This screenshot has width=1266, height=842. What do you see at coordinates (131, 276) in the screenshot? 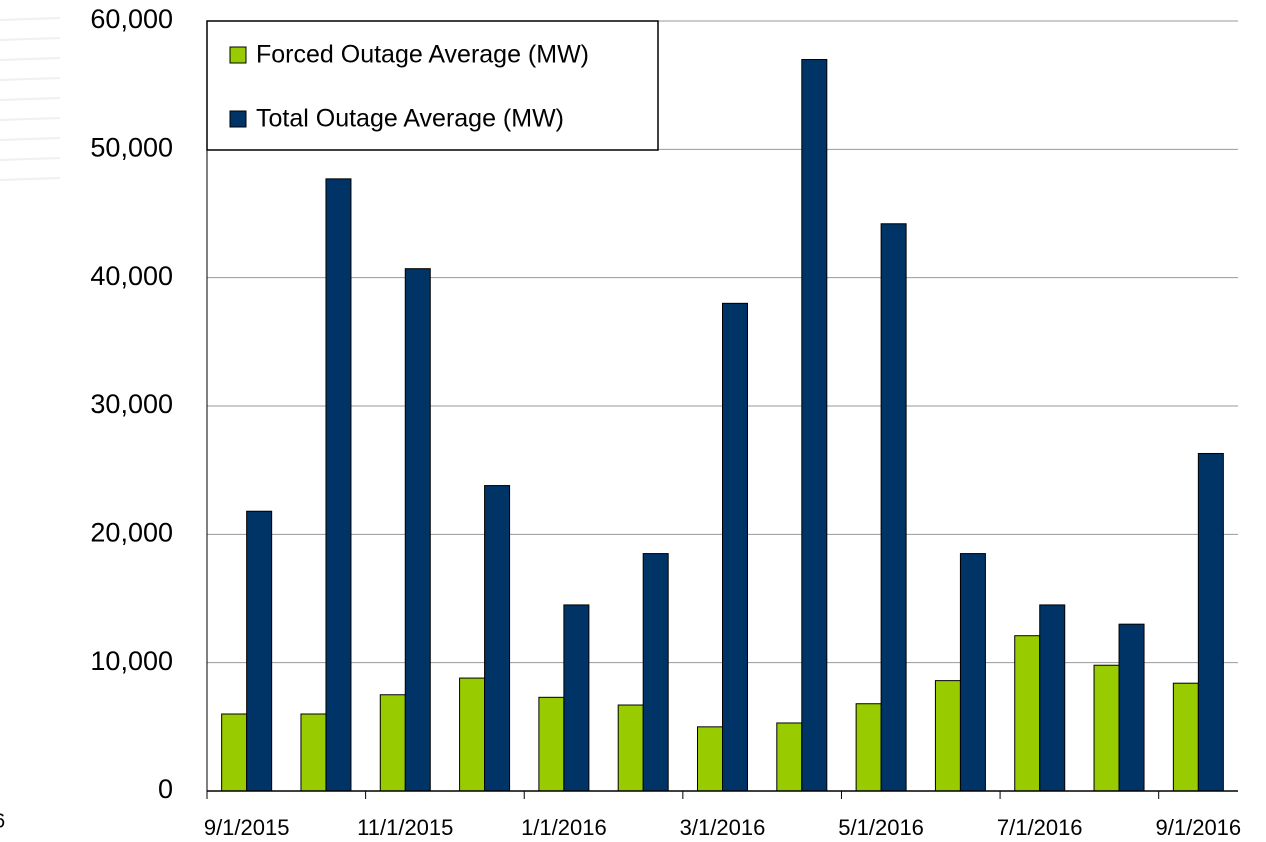
I see `y-tick-label: 40,000` at bounding box center [131, 276].